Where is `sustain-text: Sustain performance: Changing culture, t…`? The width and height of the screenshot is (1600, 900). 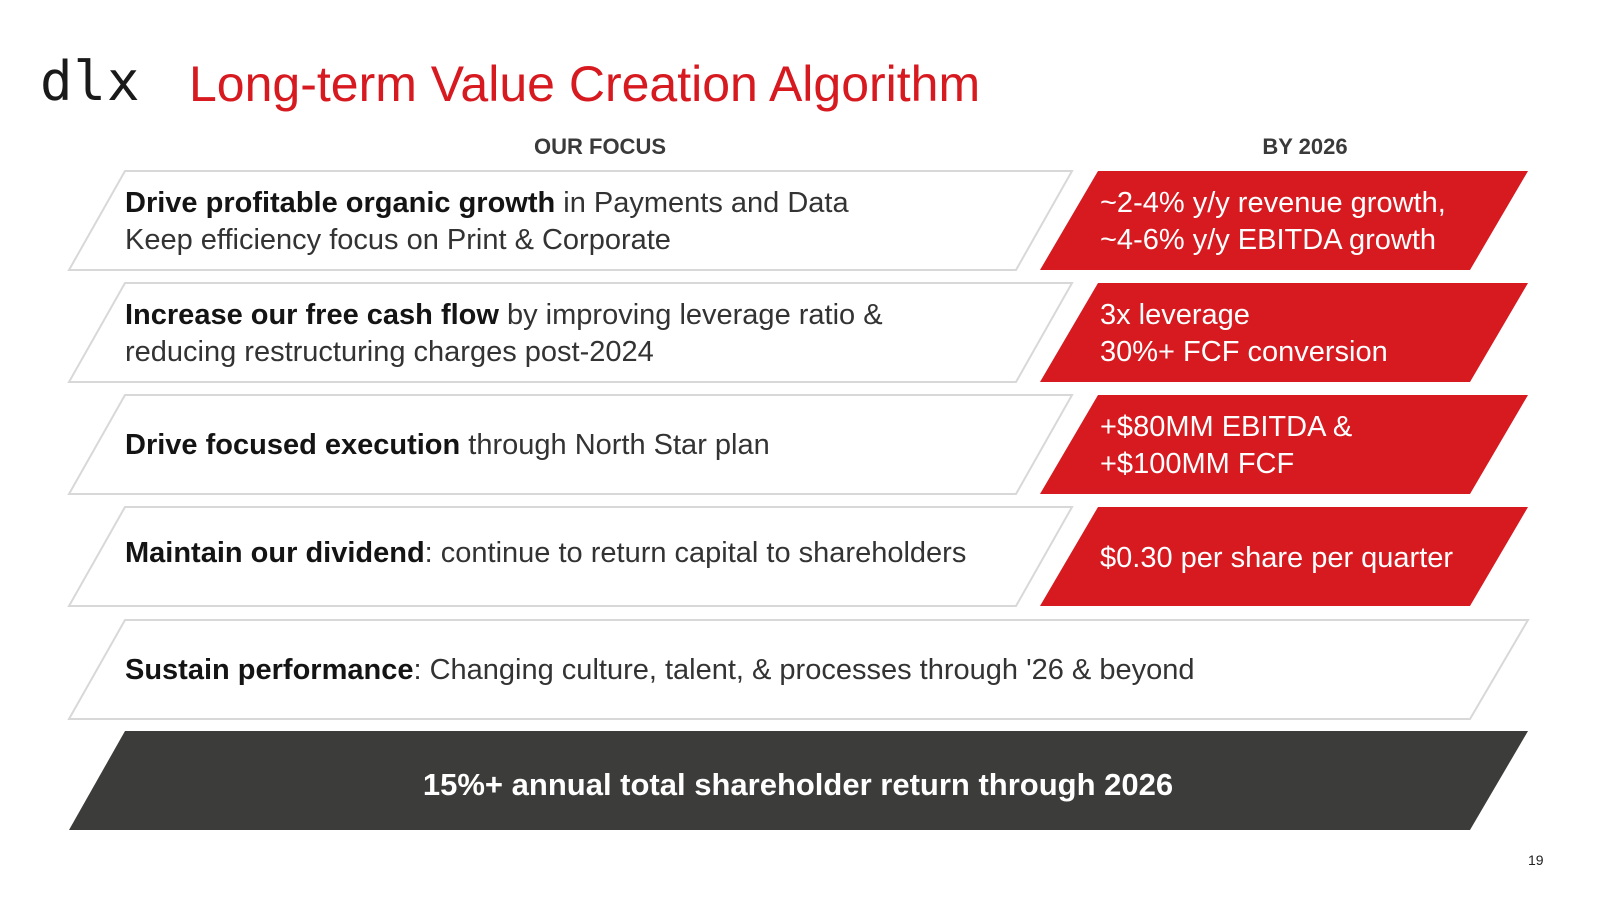
sustain-text: Sustain performance: Changing culture, t… is located at coordinates (659, 670).